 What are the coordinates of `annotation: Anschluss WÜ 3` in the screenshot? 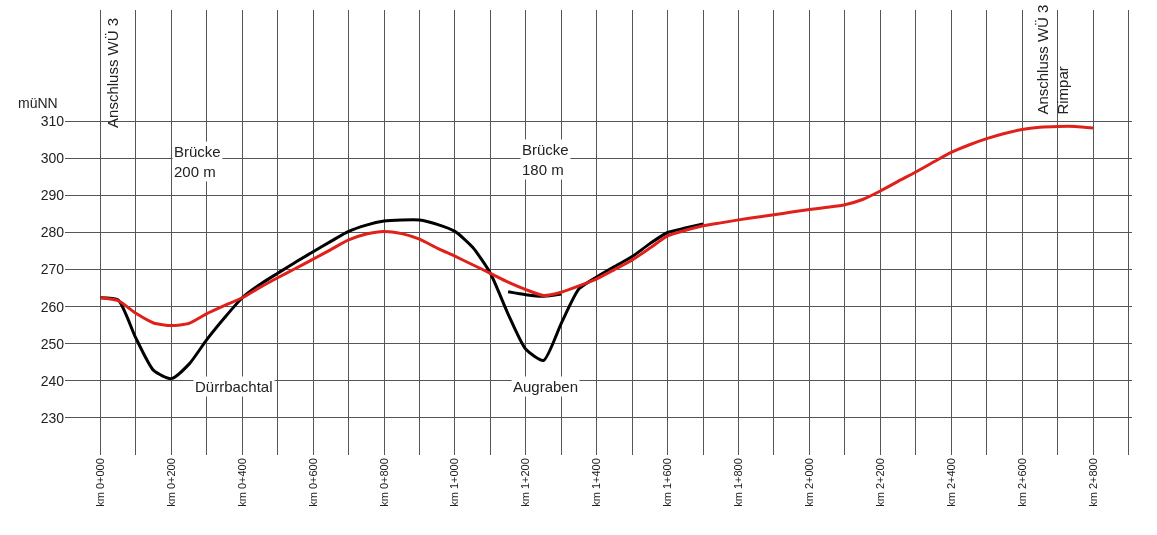 It's located at (112, 72).